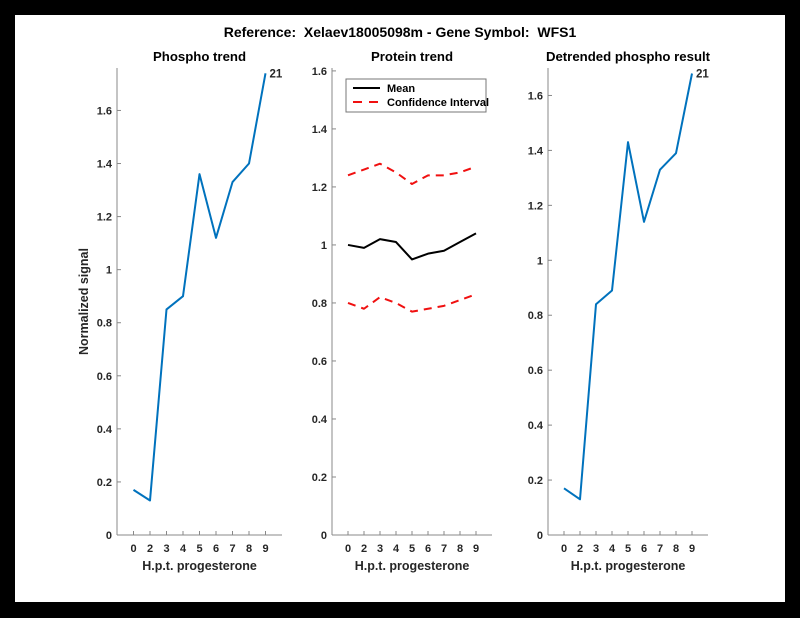 The width and height of the screenshot is (800, 618). Describe the element at coordinates (412, 56) in the screenshot. I see `chart-text: Protein trend` at that location.